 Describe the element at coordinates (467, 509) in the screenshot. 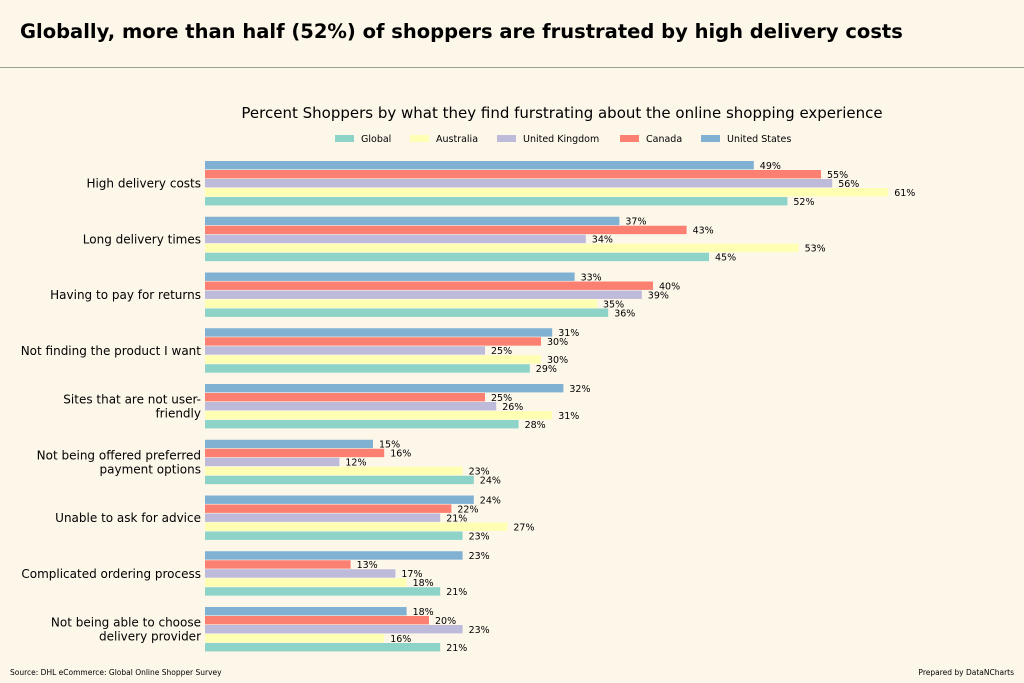

I see `data-label-canada-6: 22%` at that location.